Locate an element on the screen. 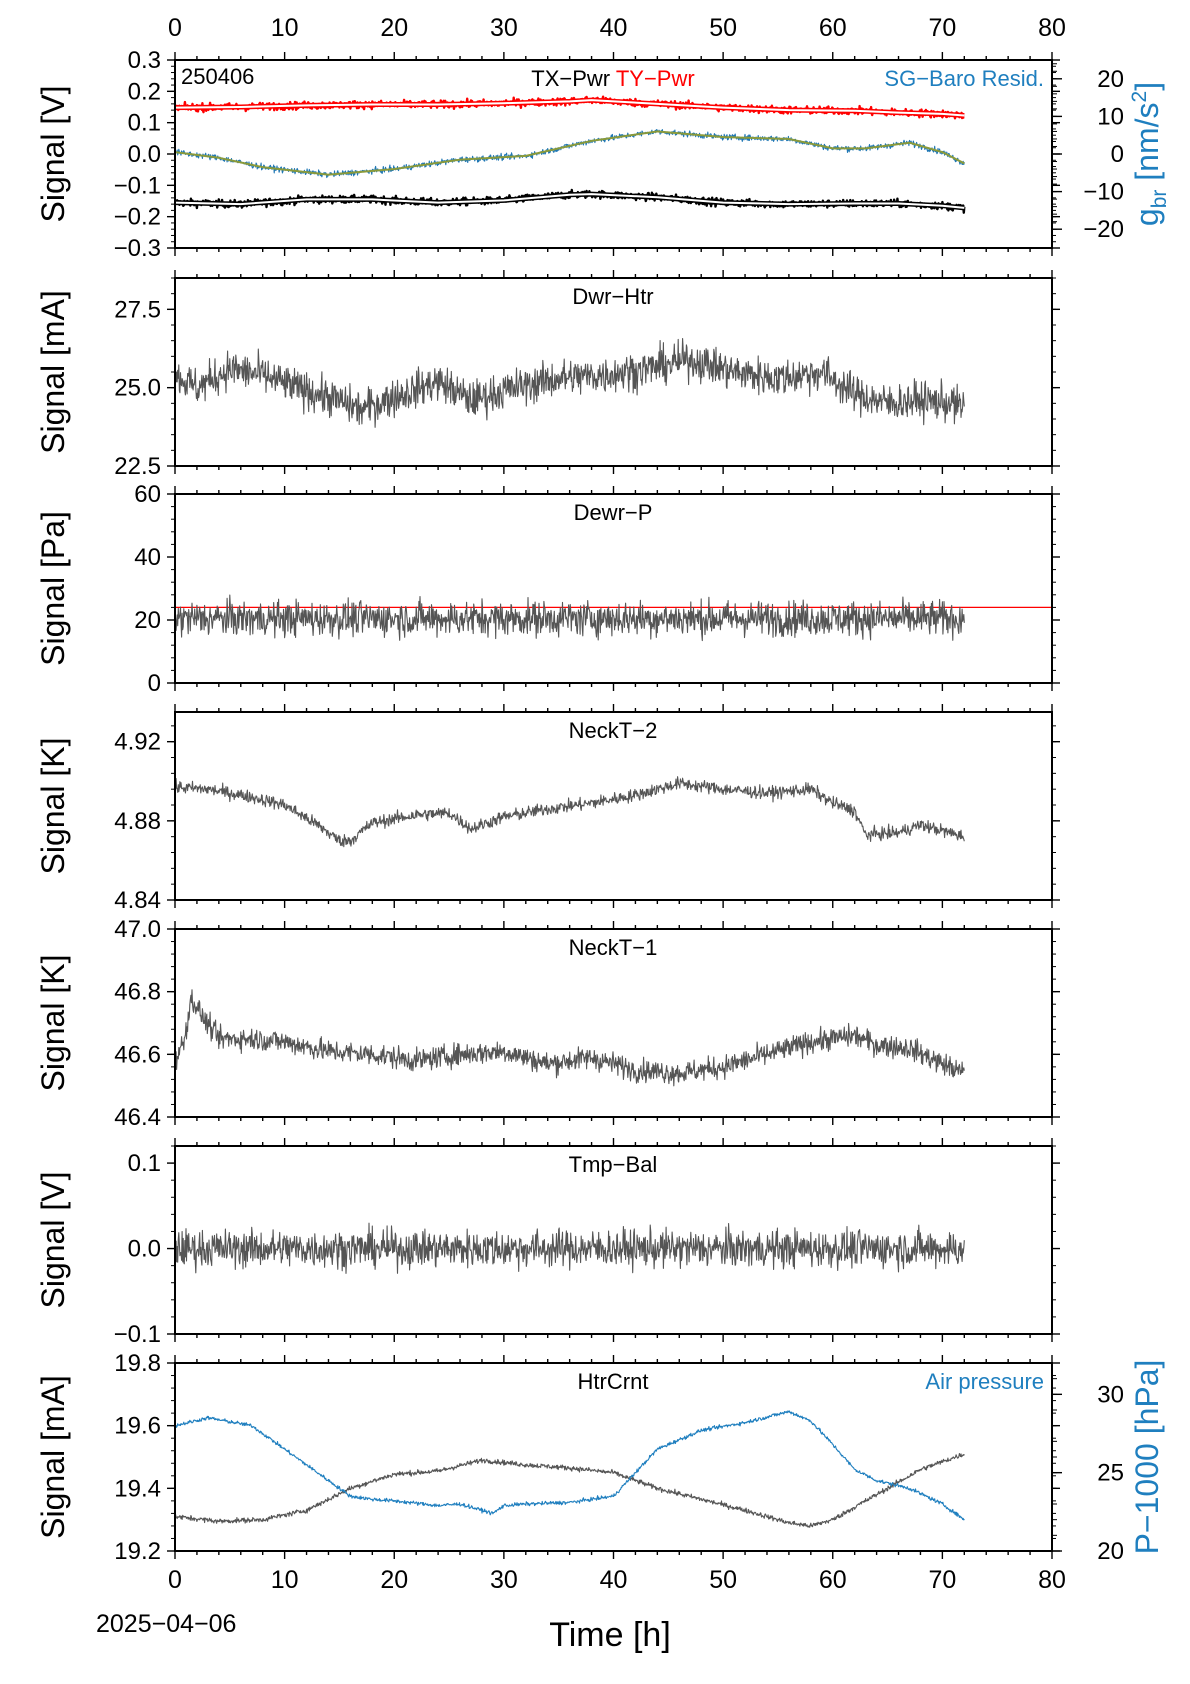  x-axis-label: Time [h] is located at coordinates (610, 1635).